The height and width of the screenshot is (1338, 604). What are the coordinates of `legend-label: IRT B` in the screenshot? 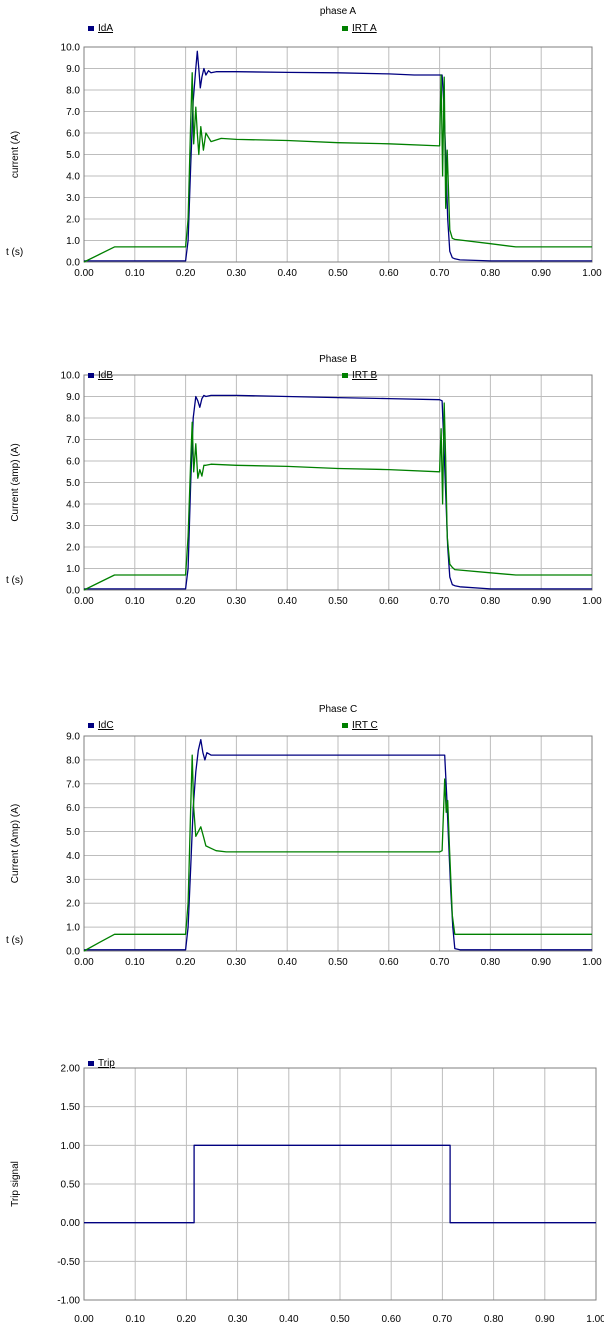 It's located at (365, 375).